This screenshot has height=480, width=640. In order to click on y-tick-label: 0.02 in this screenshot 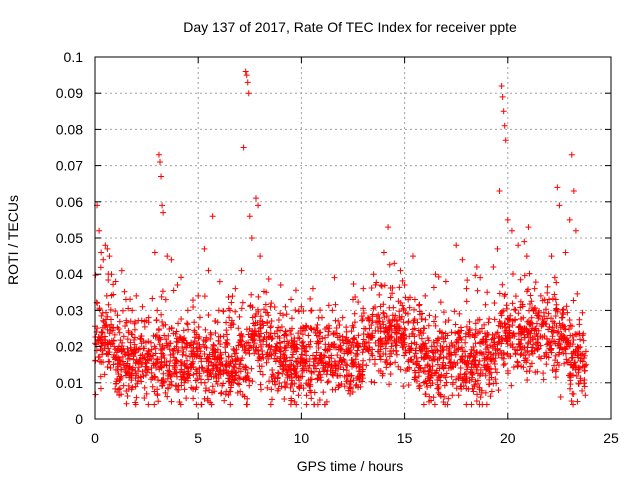, I will do `click(69, 347)`.